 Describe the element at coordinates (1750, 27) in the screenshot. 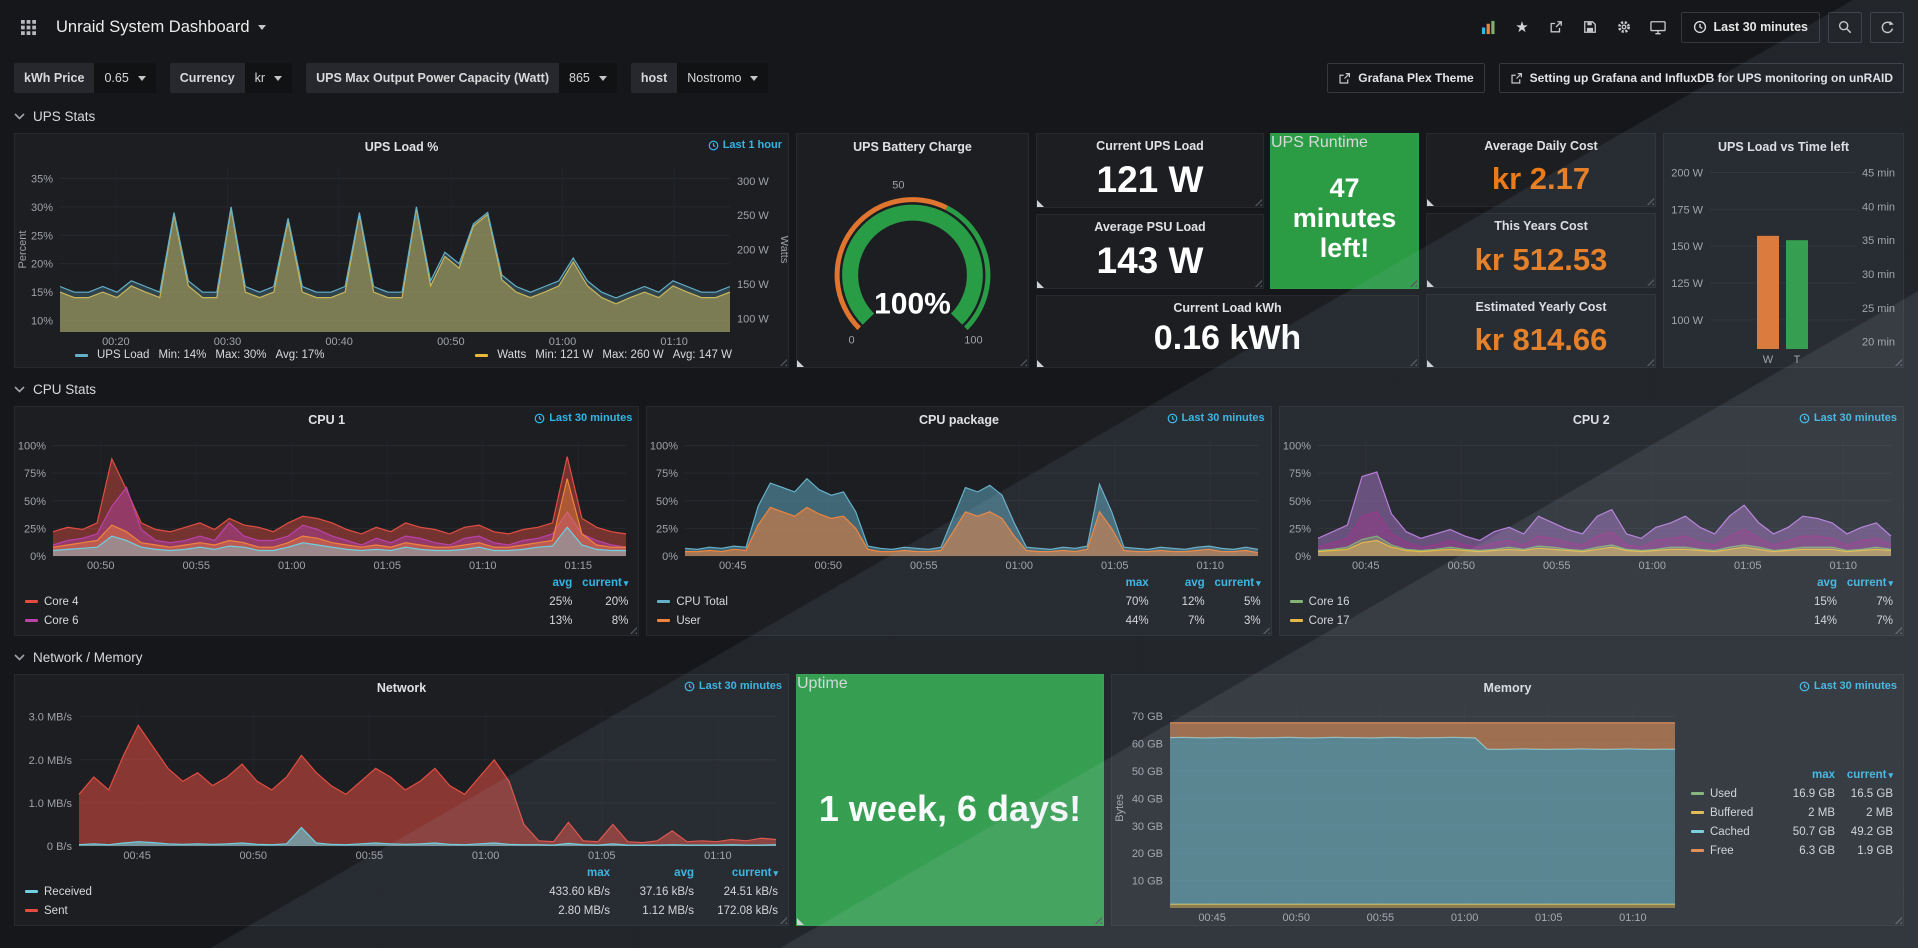

I see `time-picker-button: Last 30 minutes` at that location.